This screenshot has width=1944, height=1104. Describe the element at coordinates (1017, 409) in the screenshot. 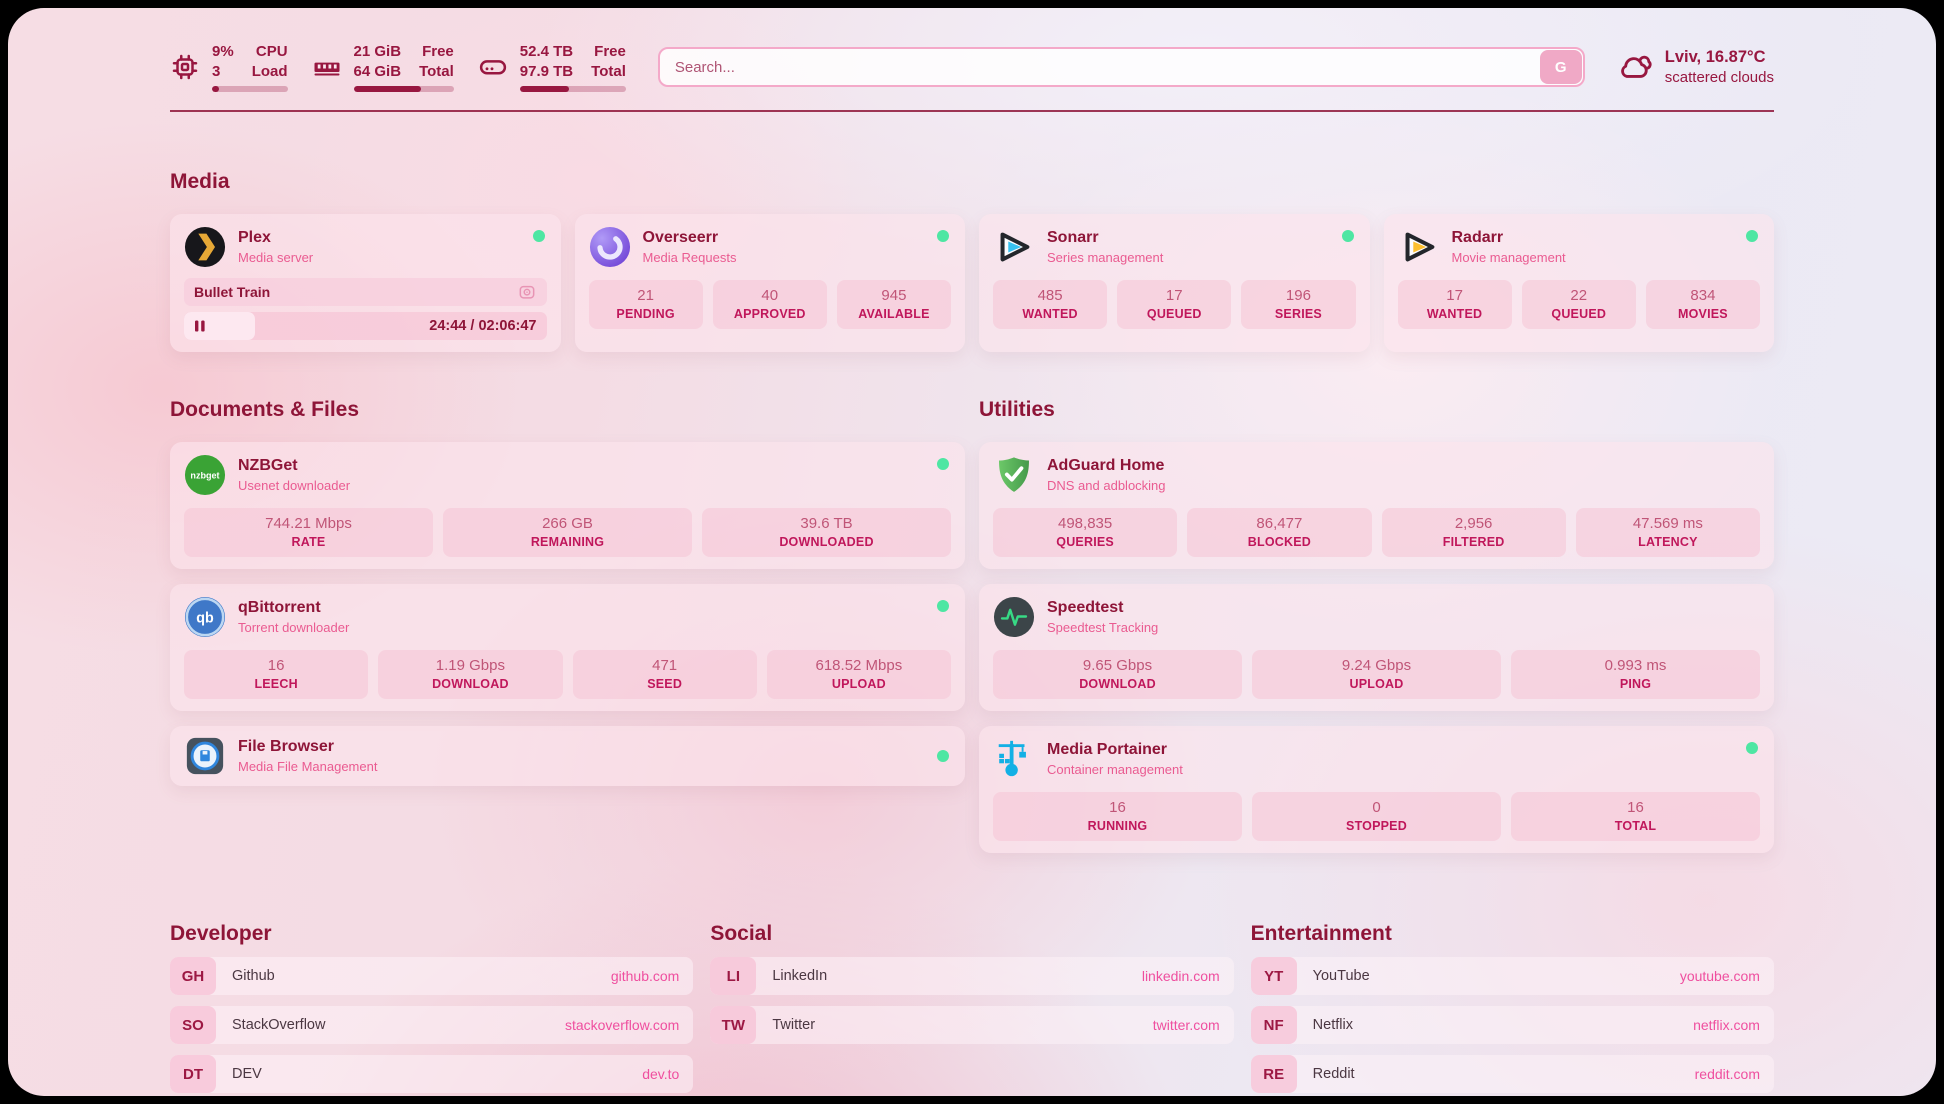

I see `section-title-utilities: Utilities` at that location.